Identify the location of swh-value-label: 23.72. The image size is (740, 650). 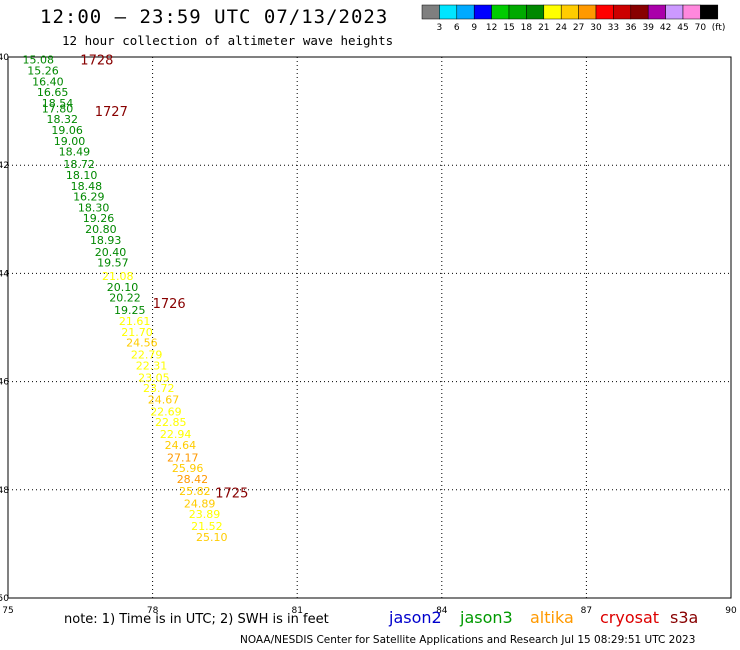
(159, 388).